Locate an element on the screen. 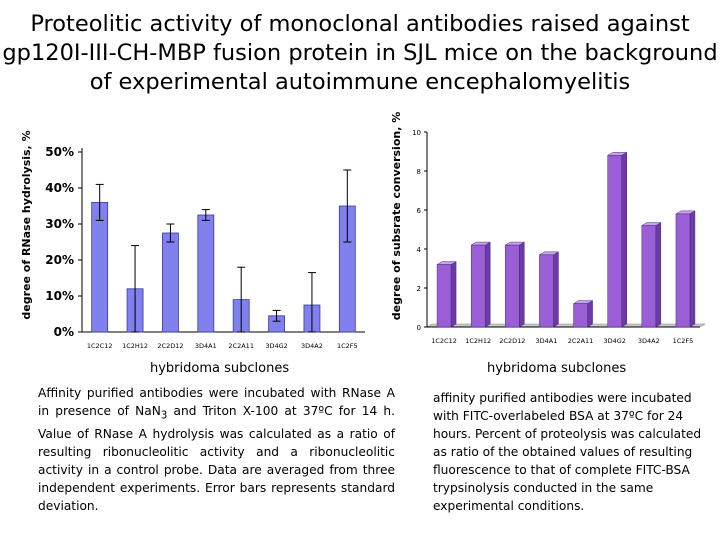 This screenshot has height=540, width=720. y-tick-label: 4 is located at coordinates (419, 250).